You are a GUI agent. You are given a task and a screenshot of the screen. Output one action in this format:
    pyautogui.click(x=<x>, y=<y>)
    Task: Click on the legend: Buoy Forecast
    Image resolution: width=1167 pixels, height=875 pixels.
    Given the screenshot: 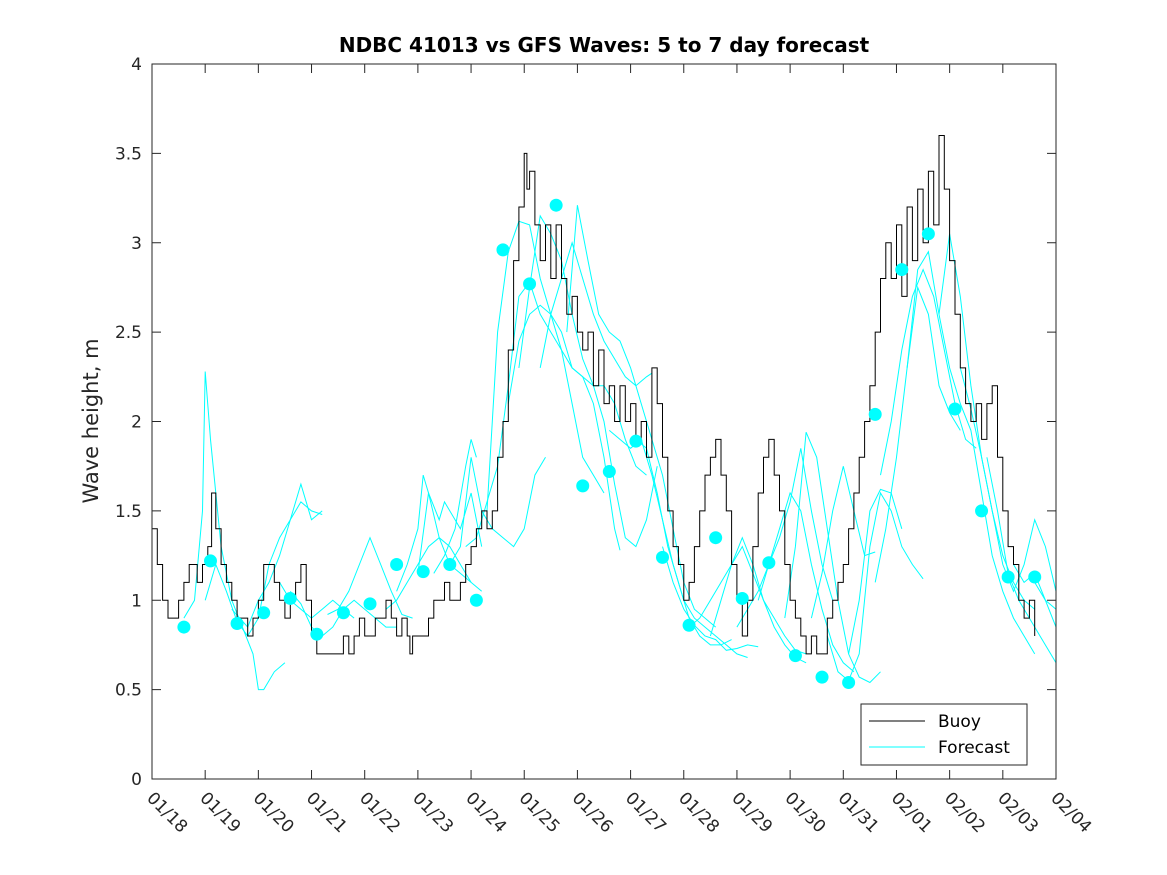 What is the action you would take?
    pyautogui.click(x=944, y=734)
    